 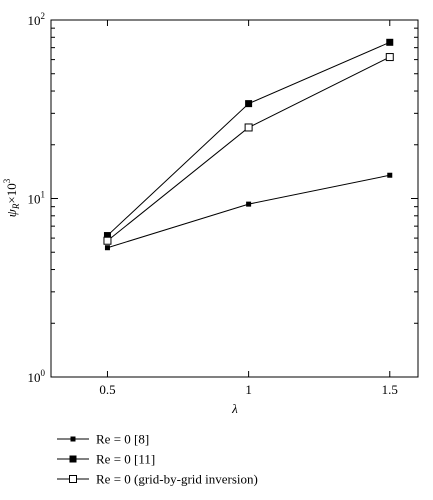 What do you see at coordinates (177, 479) in the screenshot?
I see `legend-label: Re = 0 (grid-by-grid inversion)` at bounding box center [177, 479].